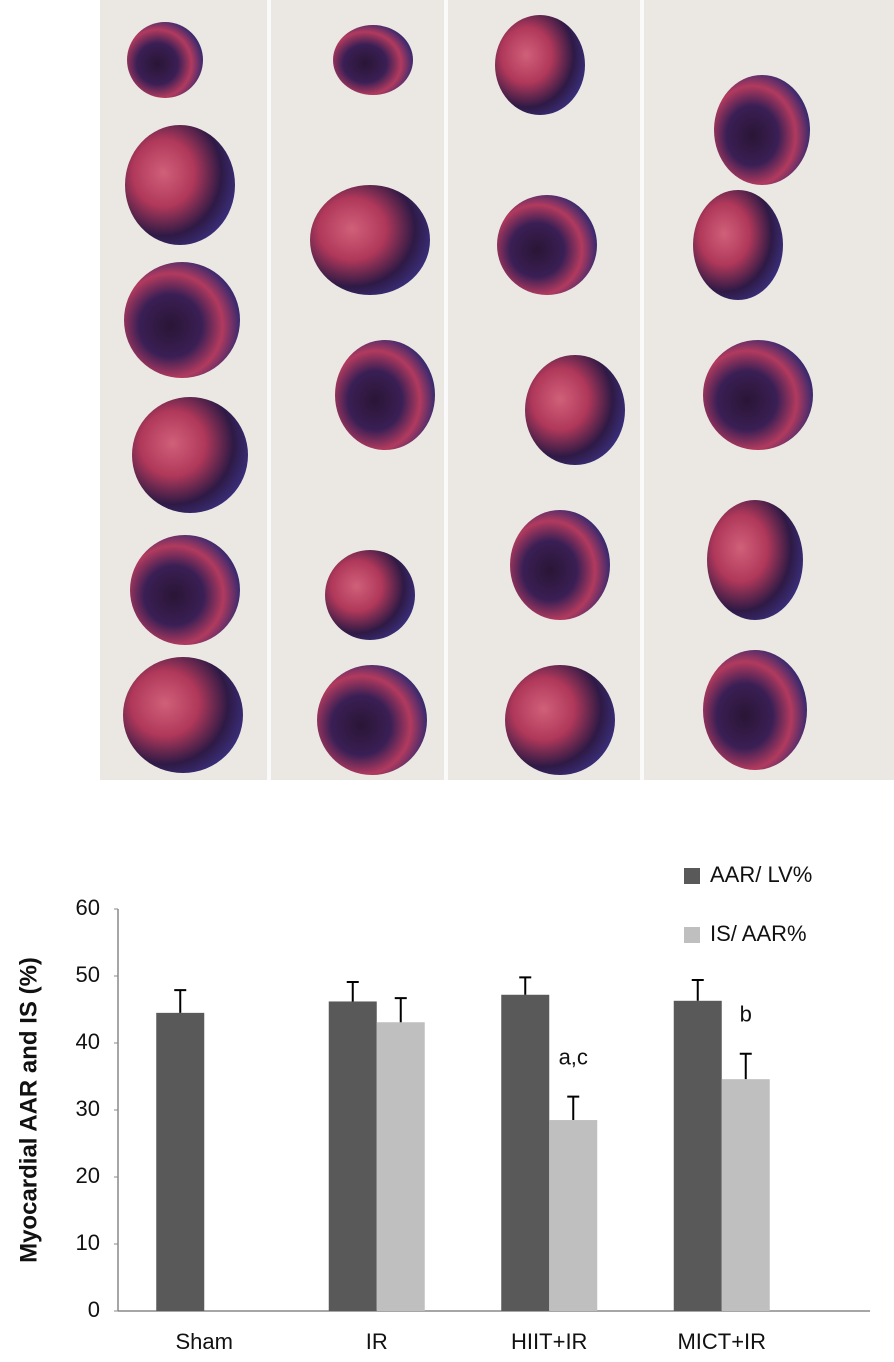  I want to click on x-tick-label: HIIT+IR, so click(549, 1341).